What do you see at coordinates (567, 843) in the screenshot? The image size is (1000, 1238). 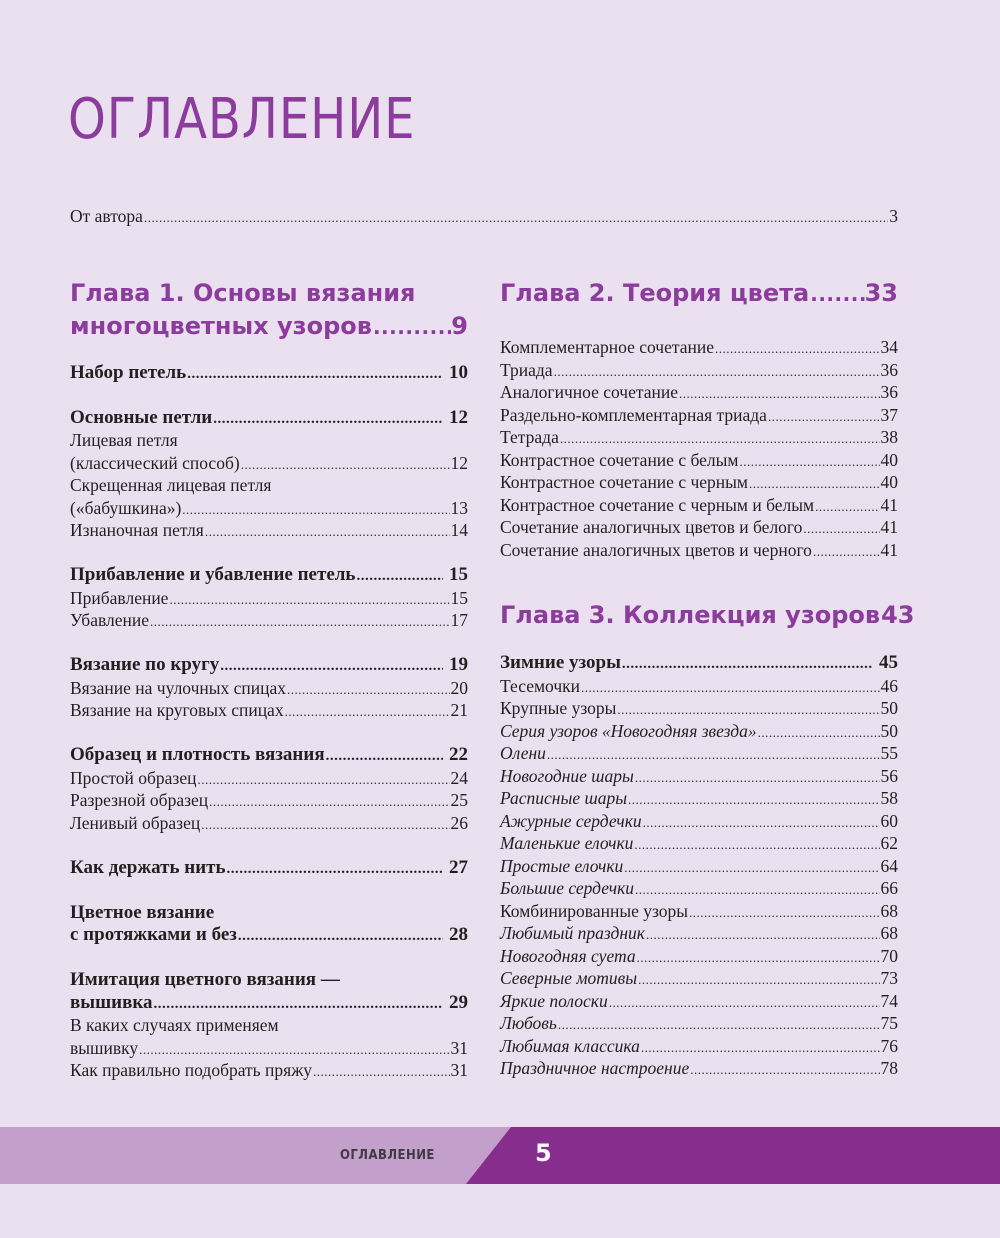 I see `entry-title: Маленькие елочки` at bounding box center [567, 843].